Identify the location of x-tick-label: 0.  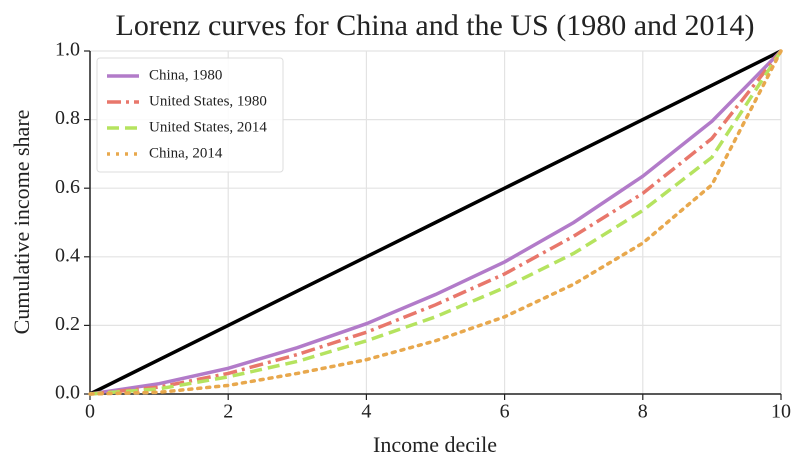
(90, 412).